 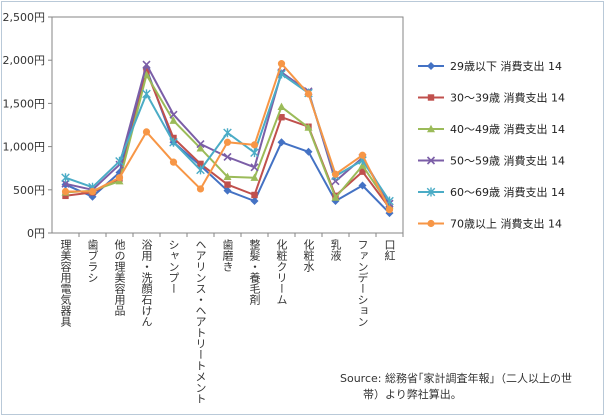 What do you see at coordinates (92, 261) in the screenshot?
I see `x-category-label: 歯ブラシ` at bounding box center [92, 261].